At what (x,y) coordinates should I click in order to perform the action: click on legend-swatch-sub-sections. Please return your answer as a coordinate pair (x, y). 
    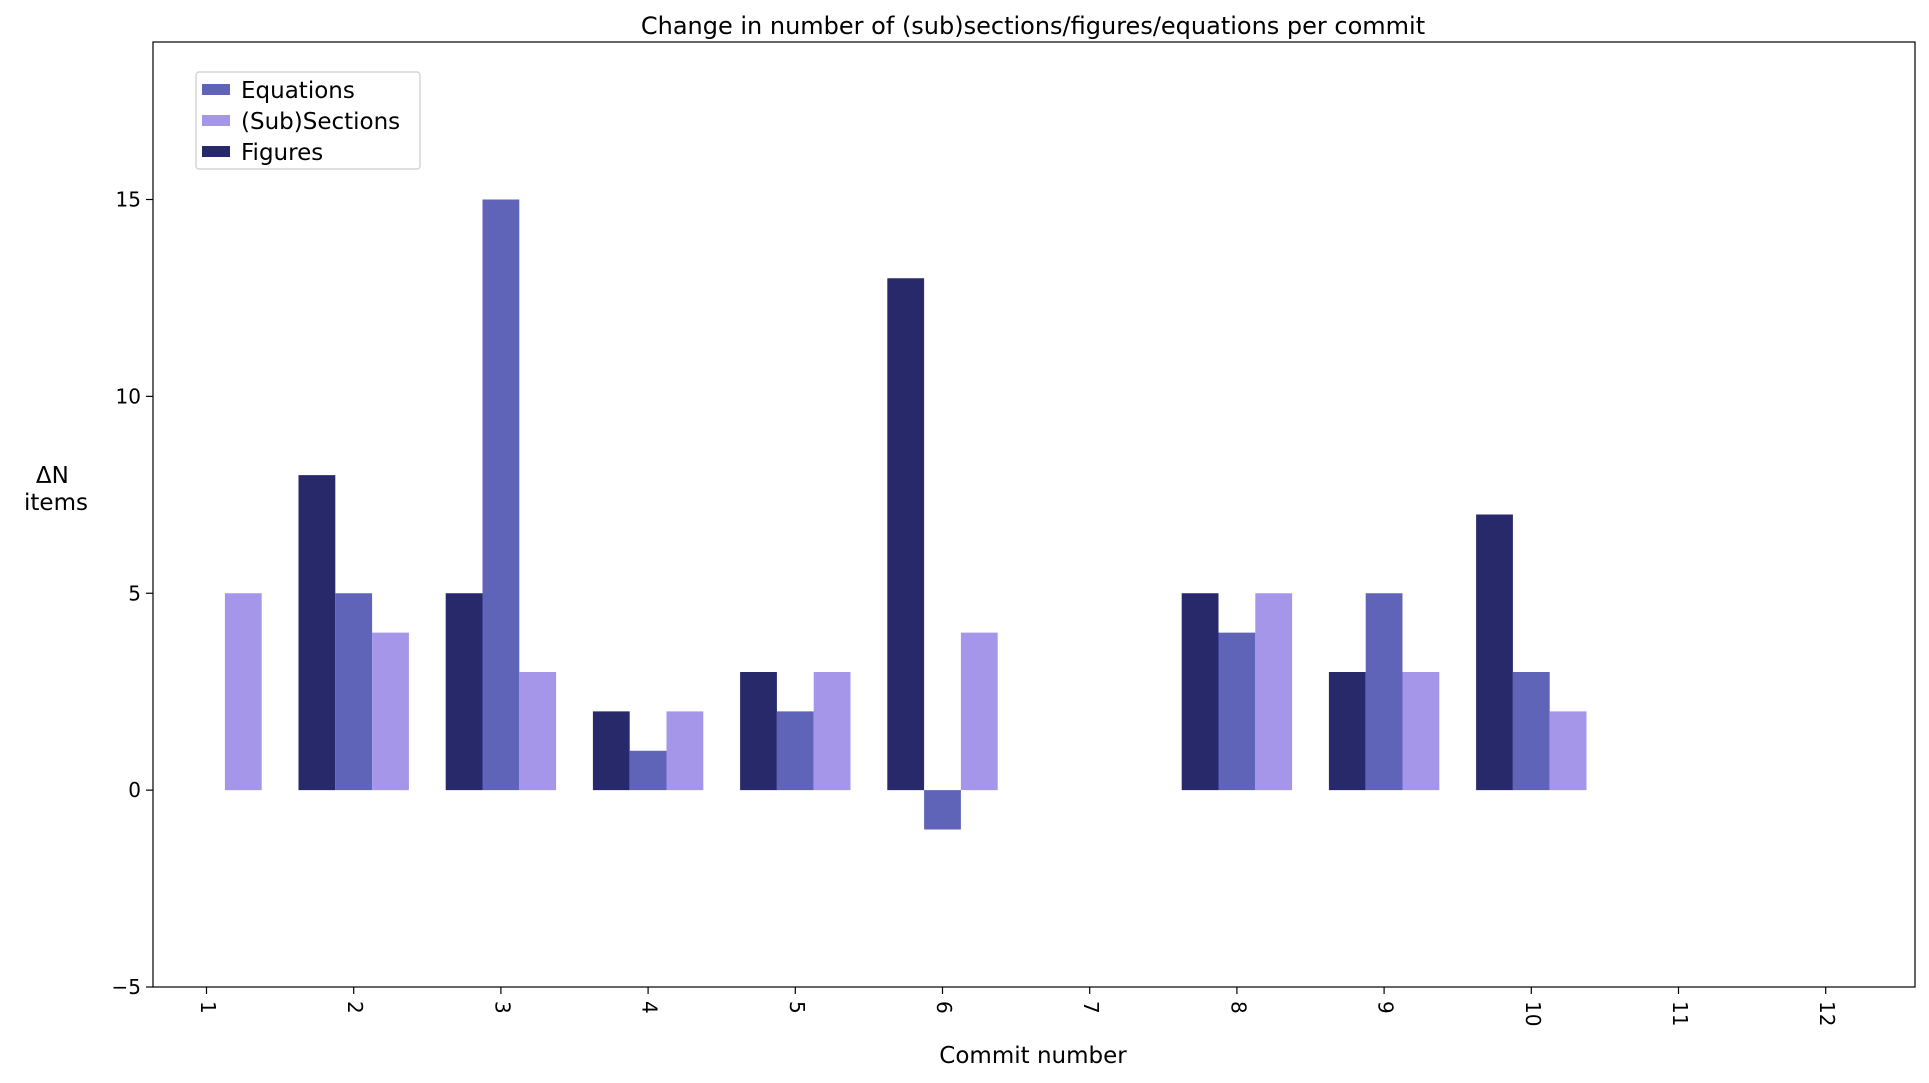
    Looking at the image, I should click on (216, 120).